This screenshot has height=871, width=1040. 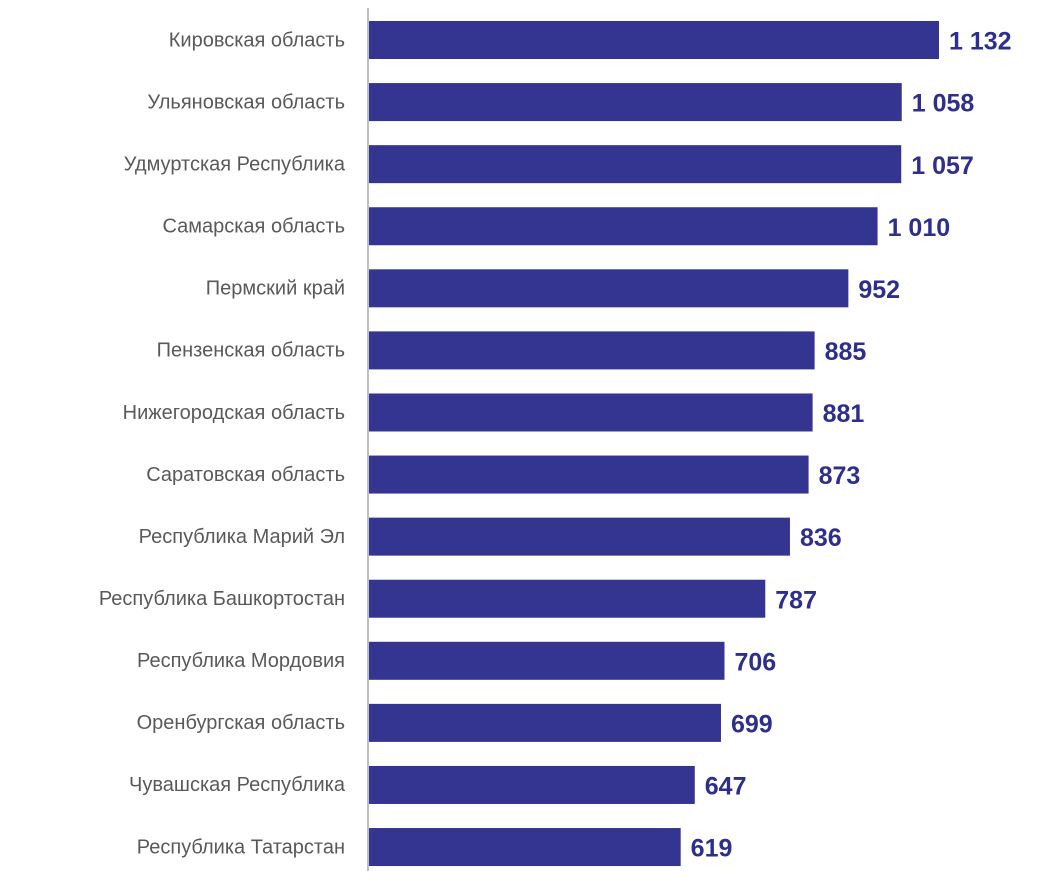 I want to click on category-label: Саратовская область, so click(x=245, y=475).